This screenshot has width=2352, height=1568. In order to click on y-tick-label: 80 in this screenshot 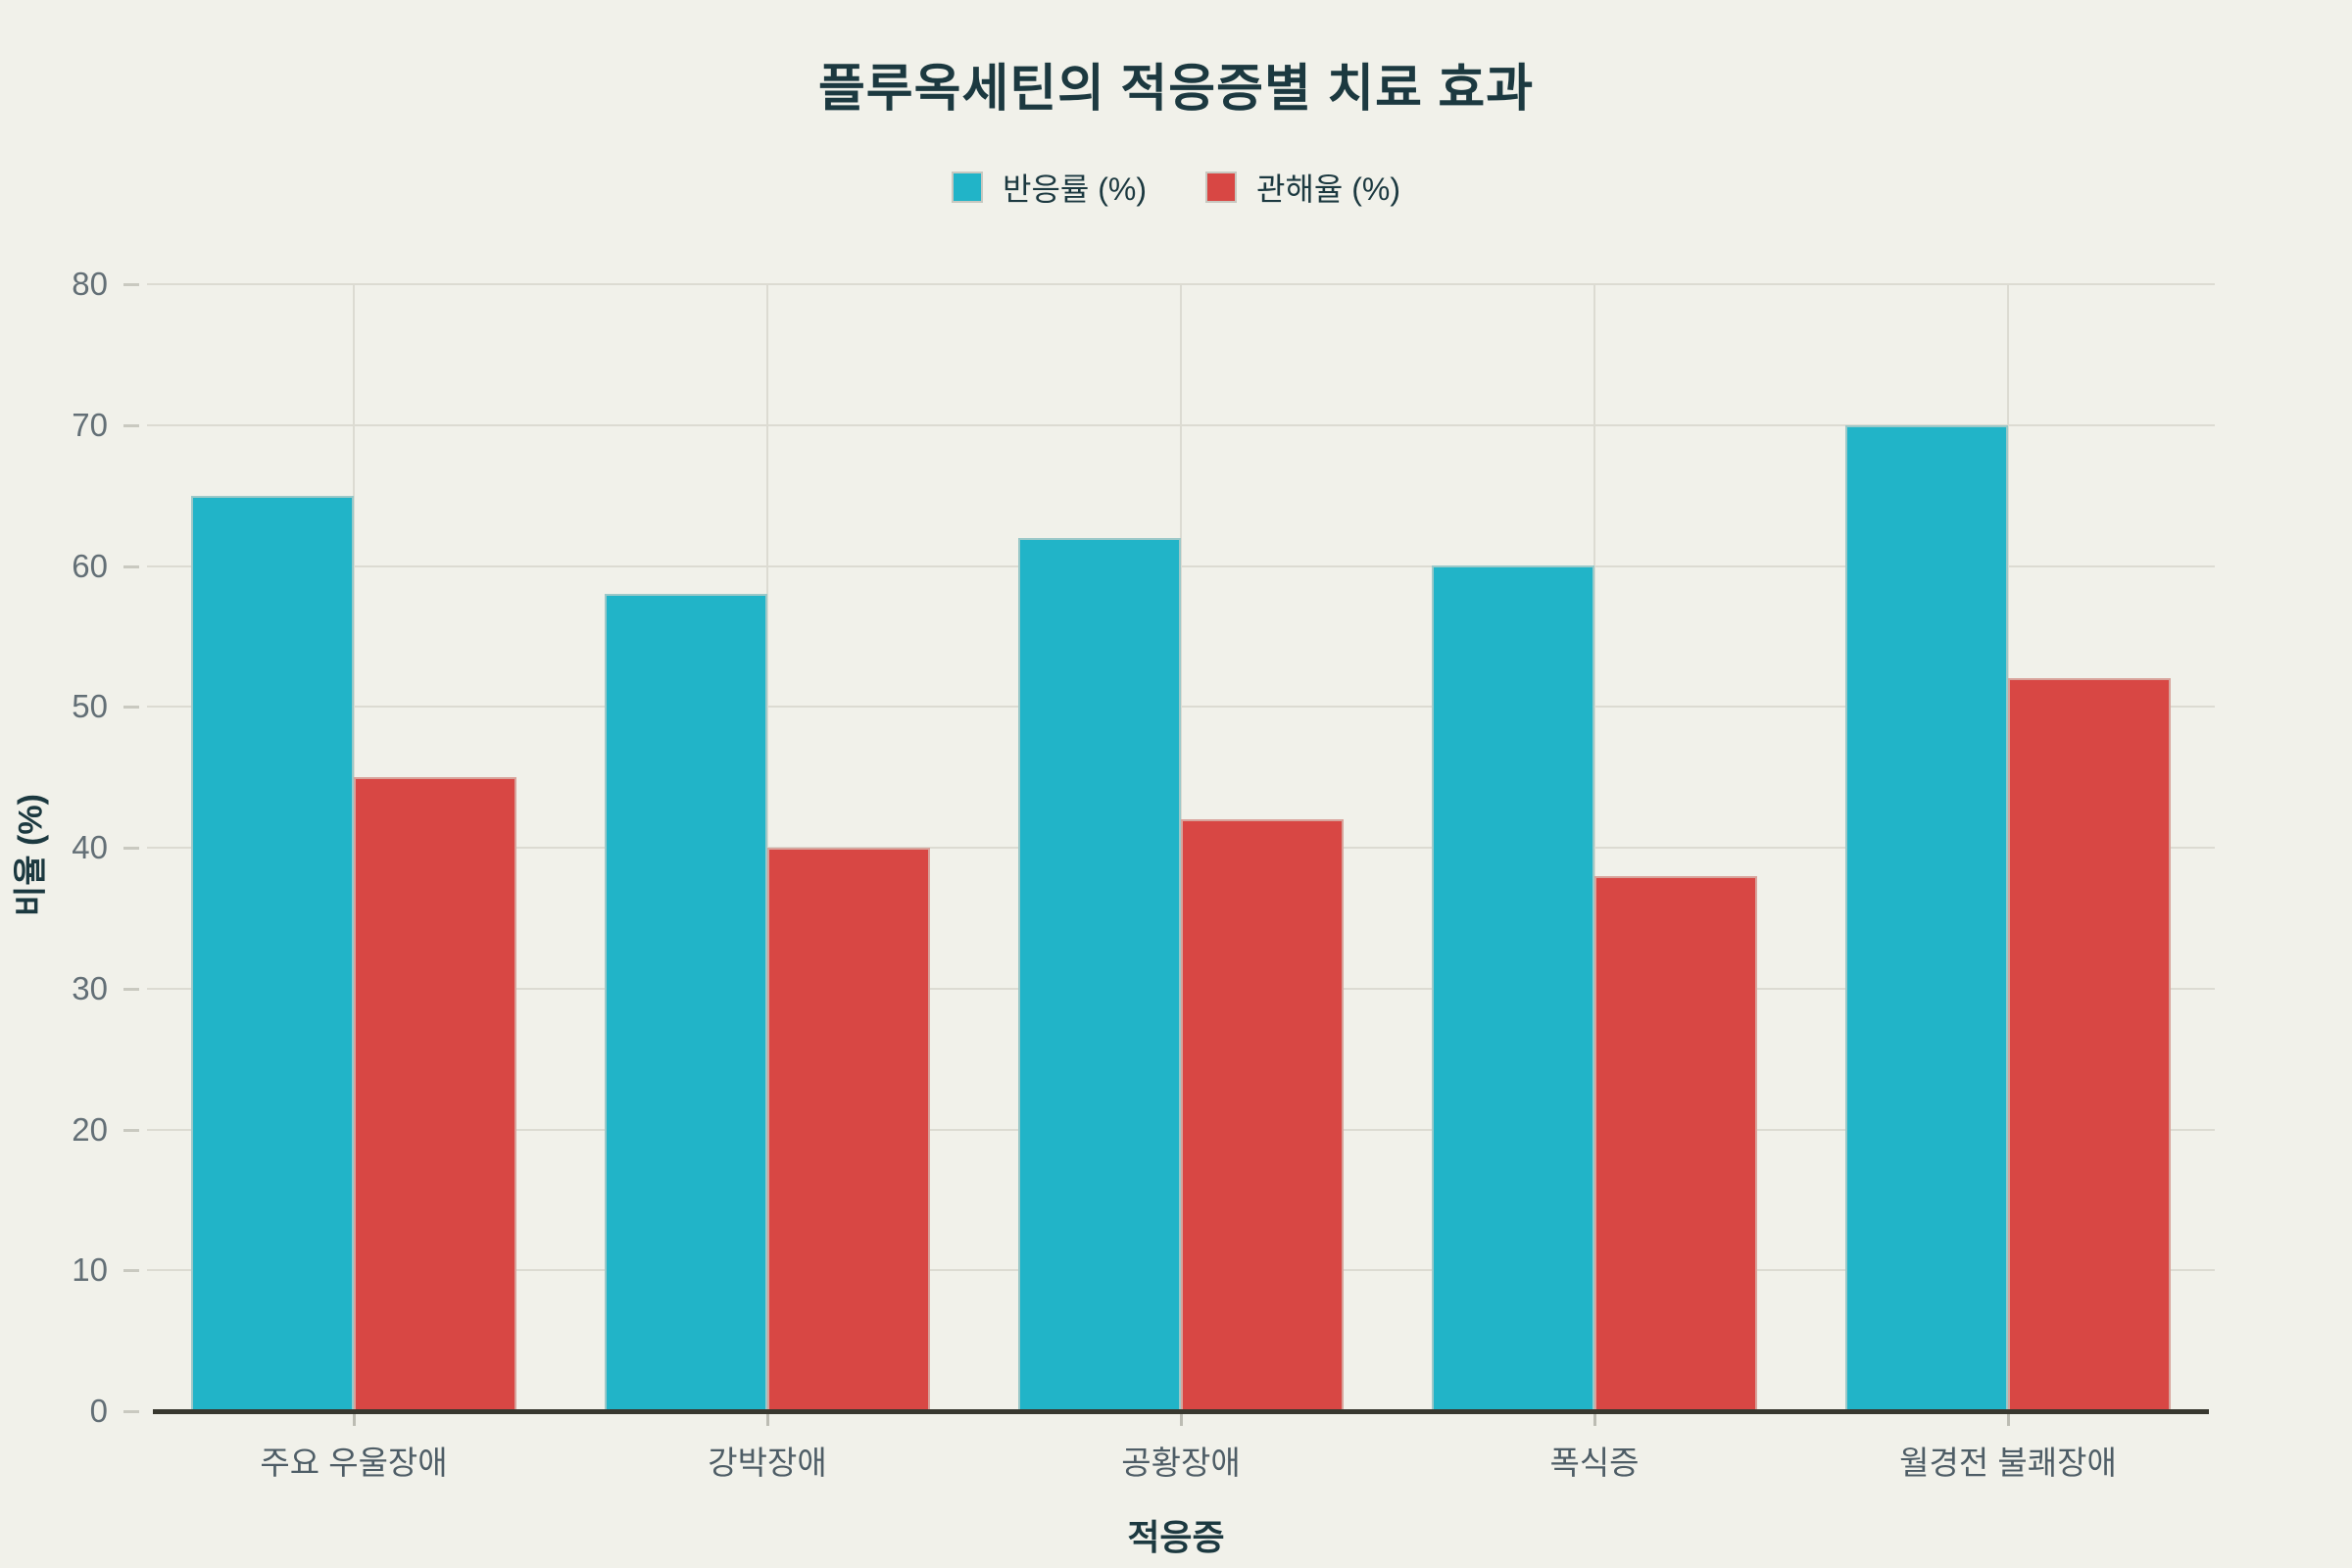, I will do `click(90, 284)`.